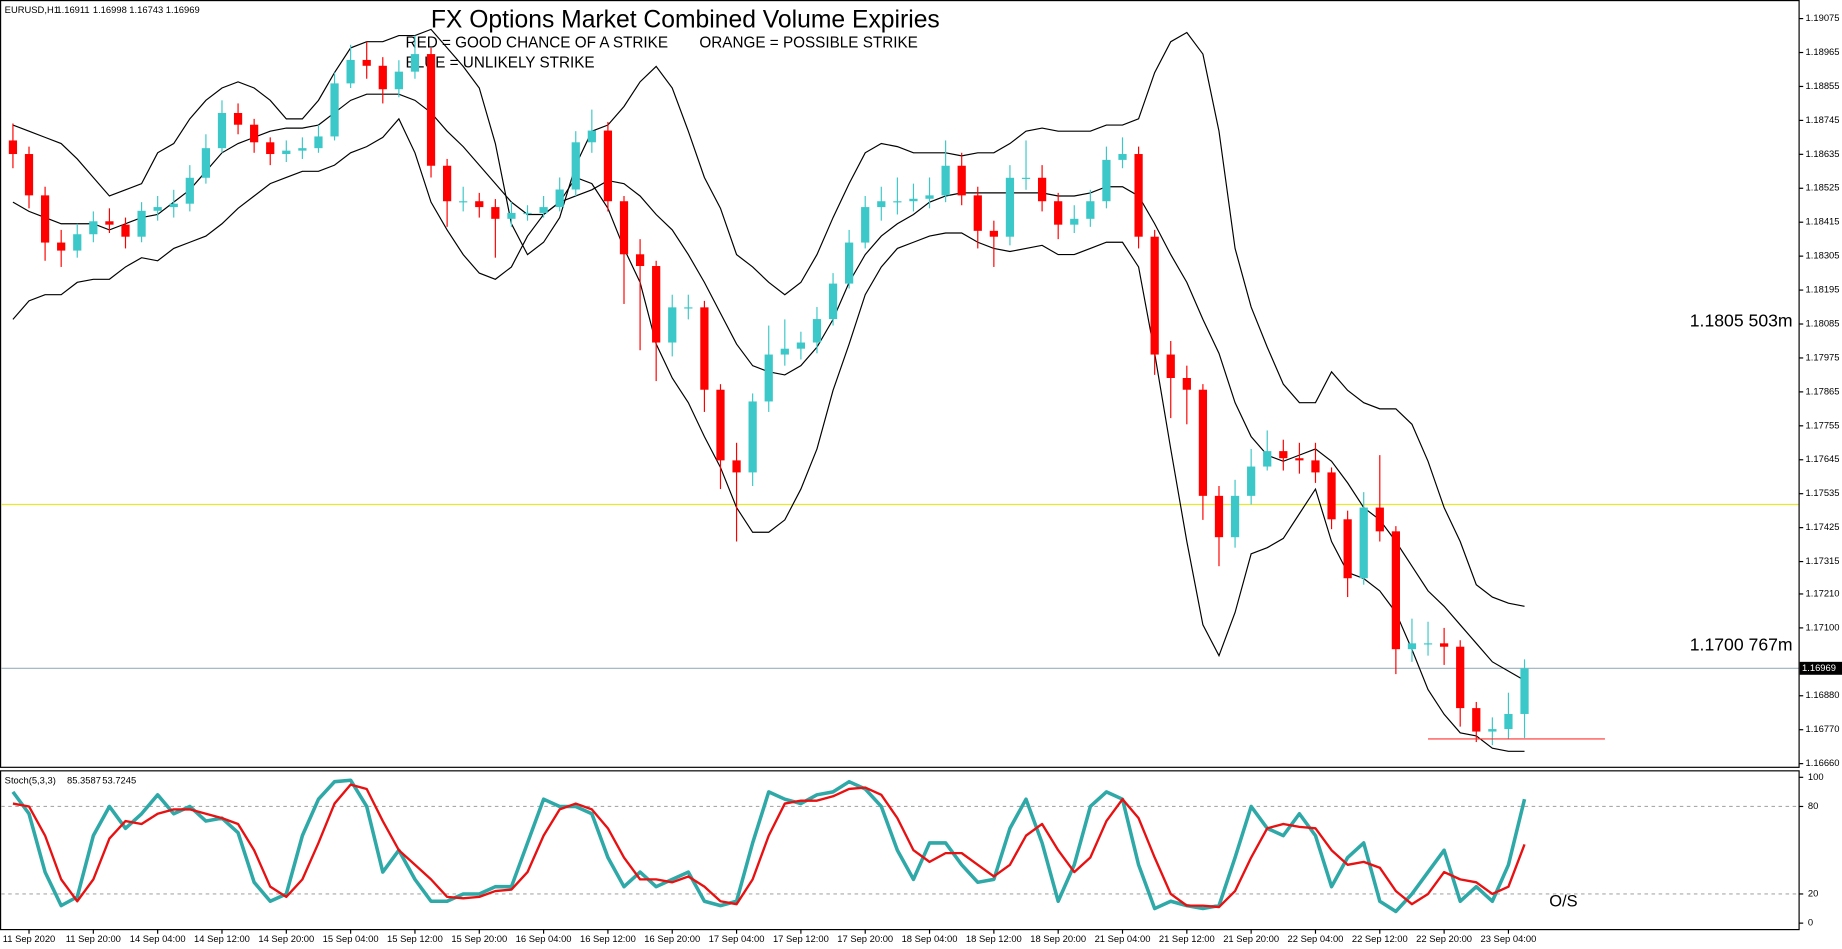 This screenshot has width=1842, height=949. Describe the element at coordinates (1058, 938) in the screenshot. I see `x-tick-label: 18 Sep 20:00` at that location.